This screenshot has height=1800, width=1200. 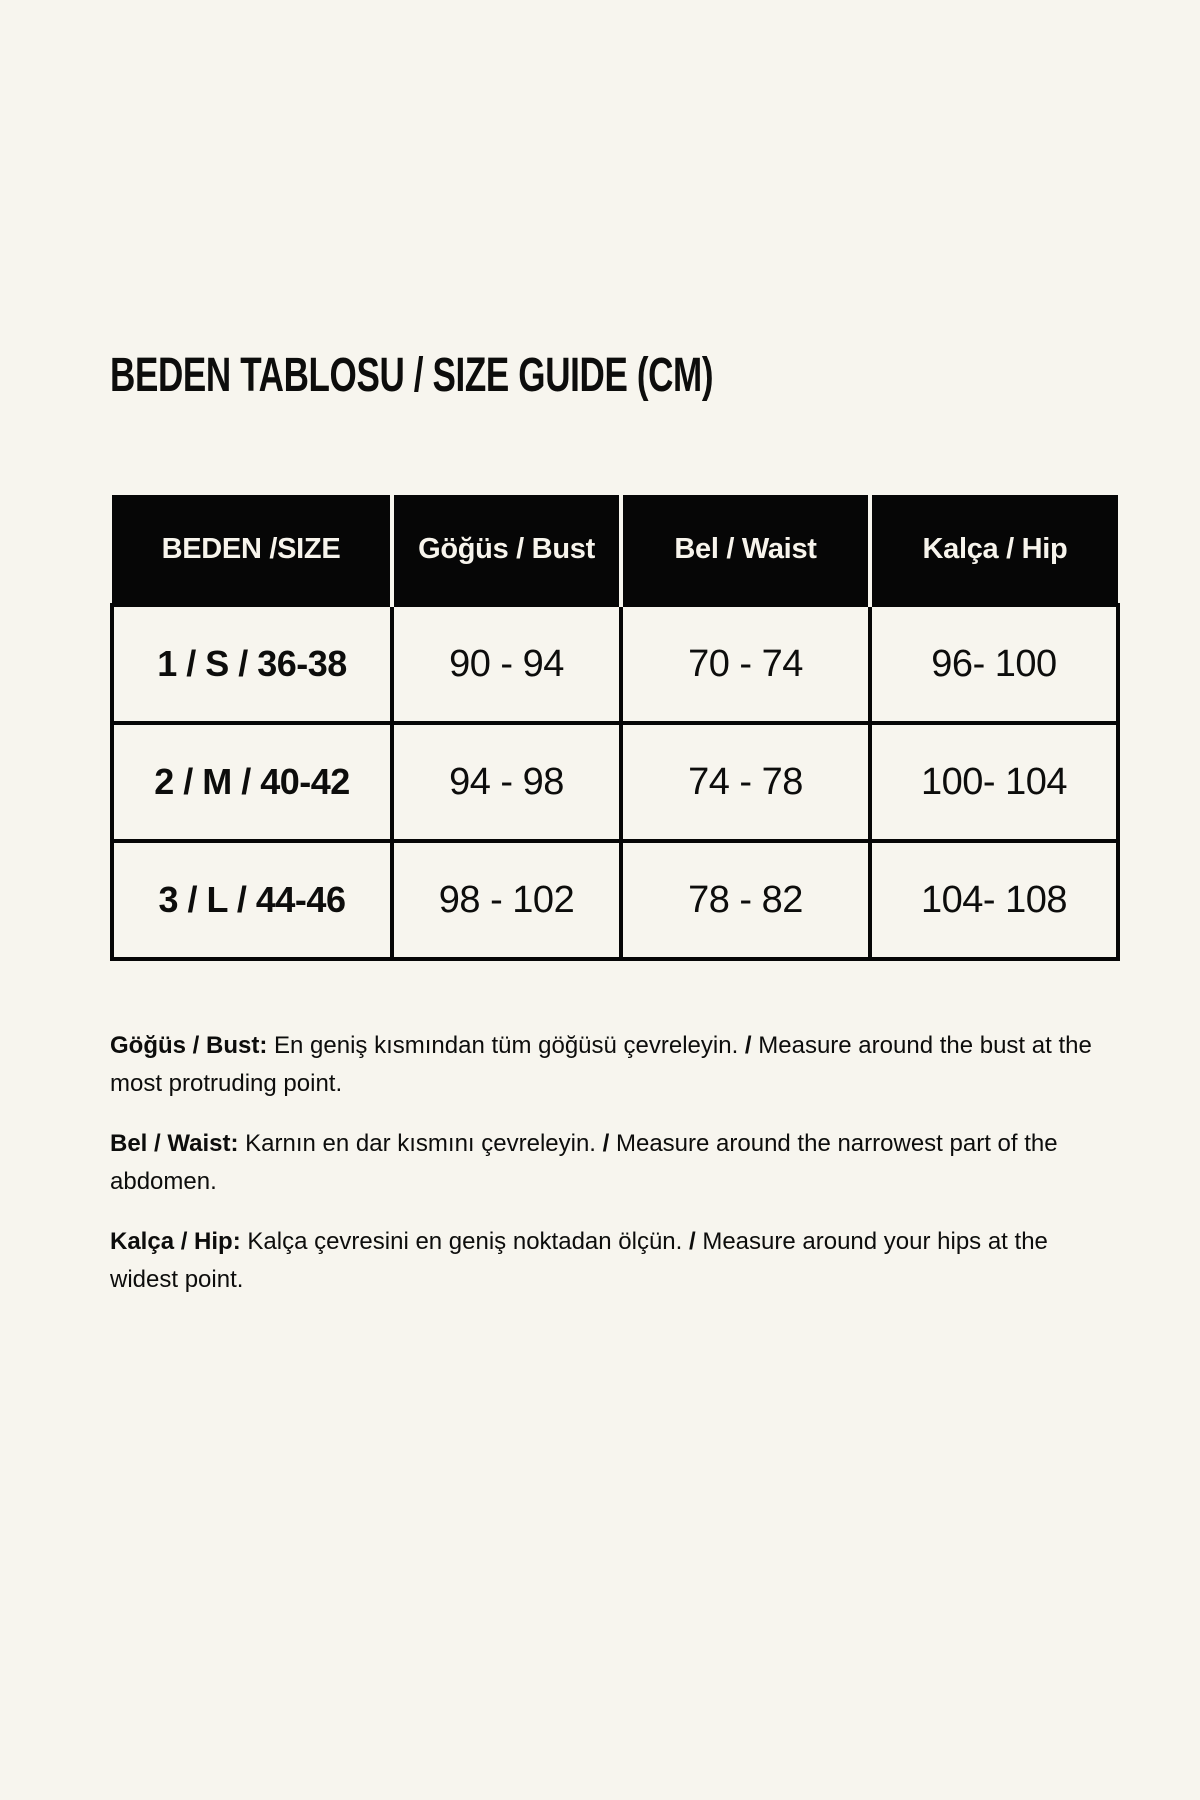 I want to click on table-row: 2 / M / 40-42 94 - 98 74 - 78 100- 104, so click(x=615, y=782).